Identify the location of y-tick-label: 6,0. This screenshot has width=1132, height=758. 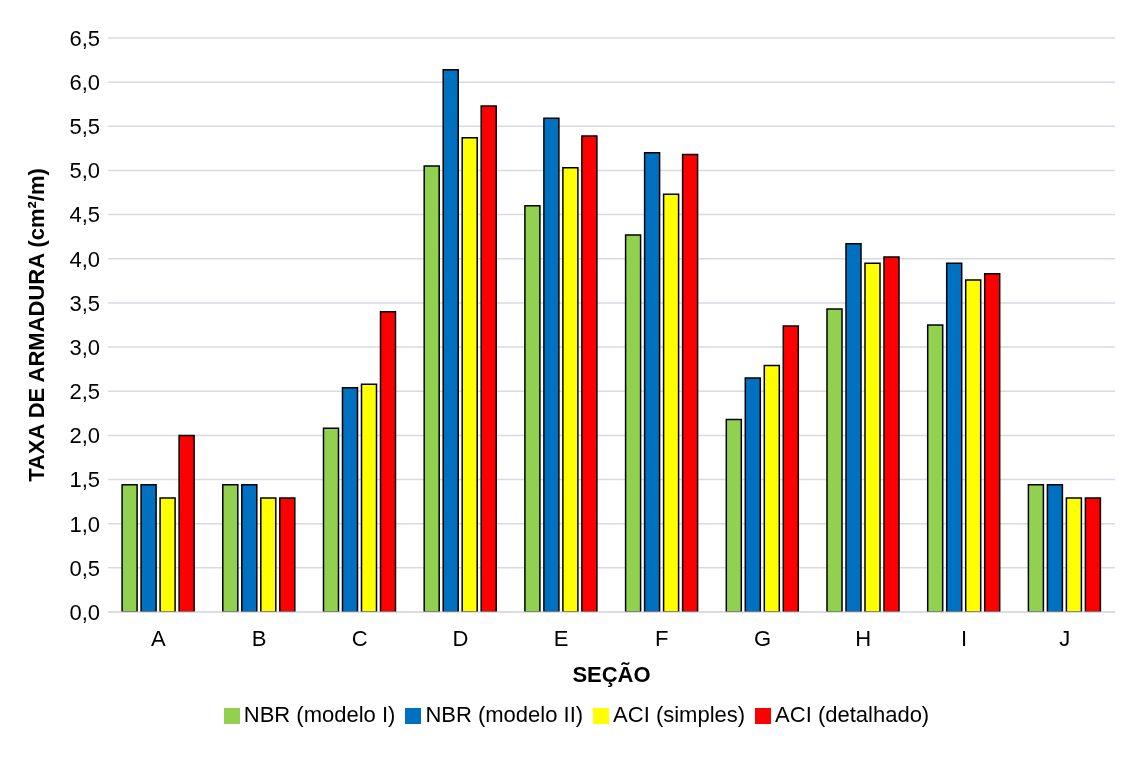
(84, 82).